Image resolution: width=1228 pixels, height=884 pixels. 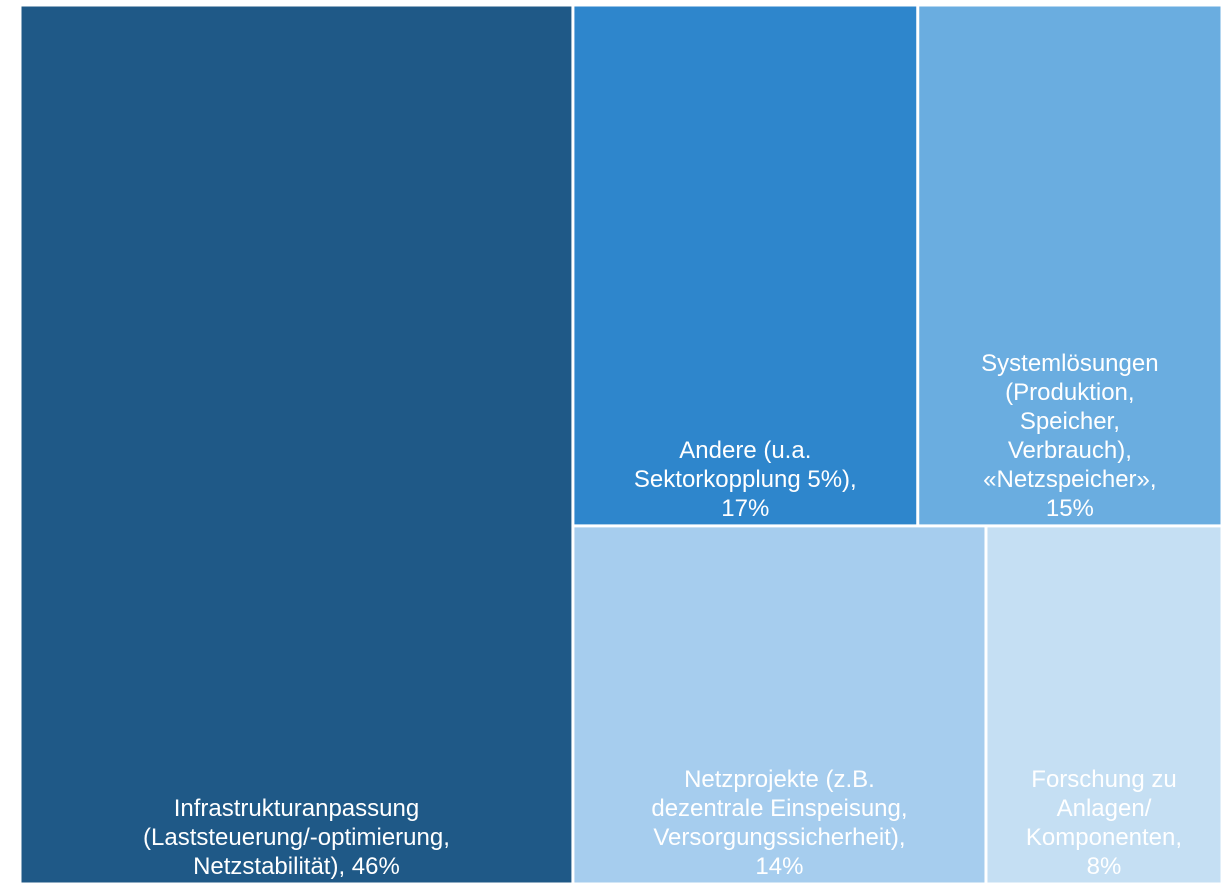 I want to click on tile-label: (Laststeuerung/-optimierung,, so click(x=296, y=837).